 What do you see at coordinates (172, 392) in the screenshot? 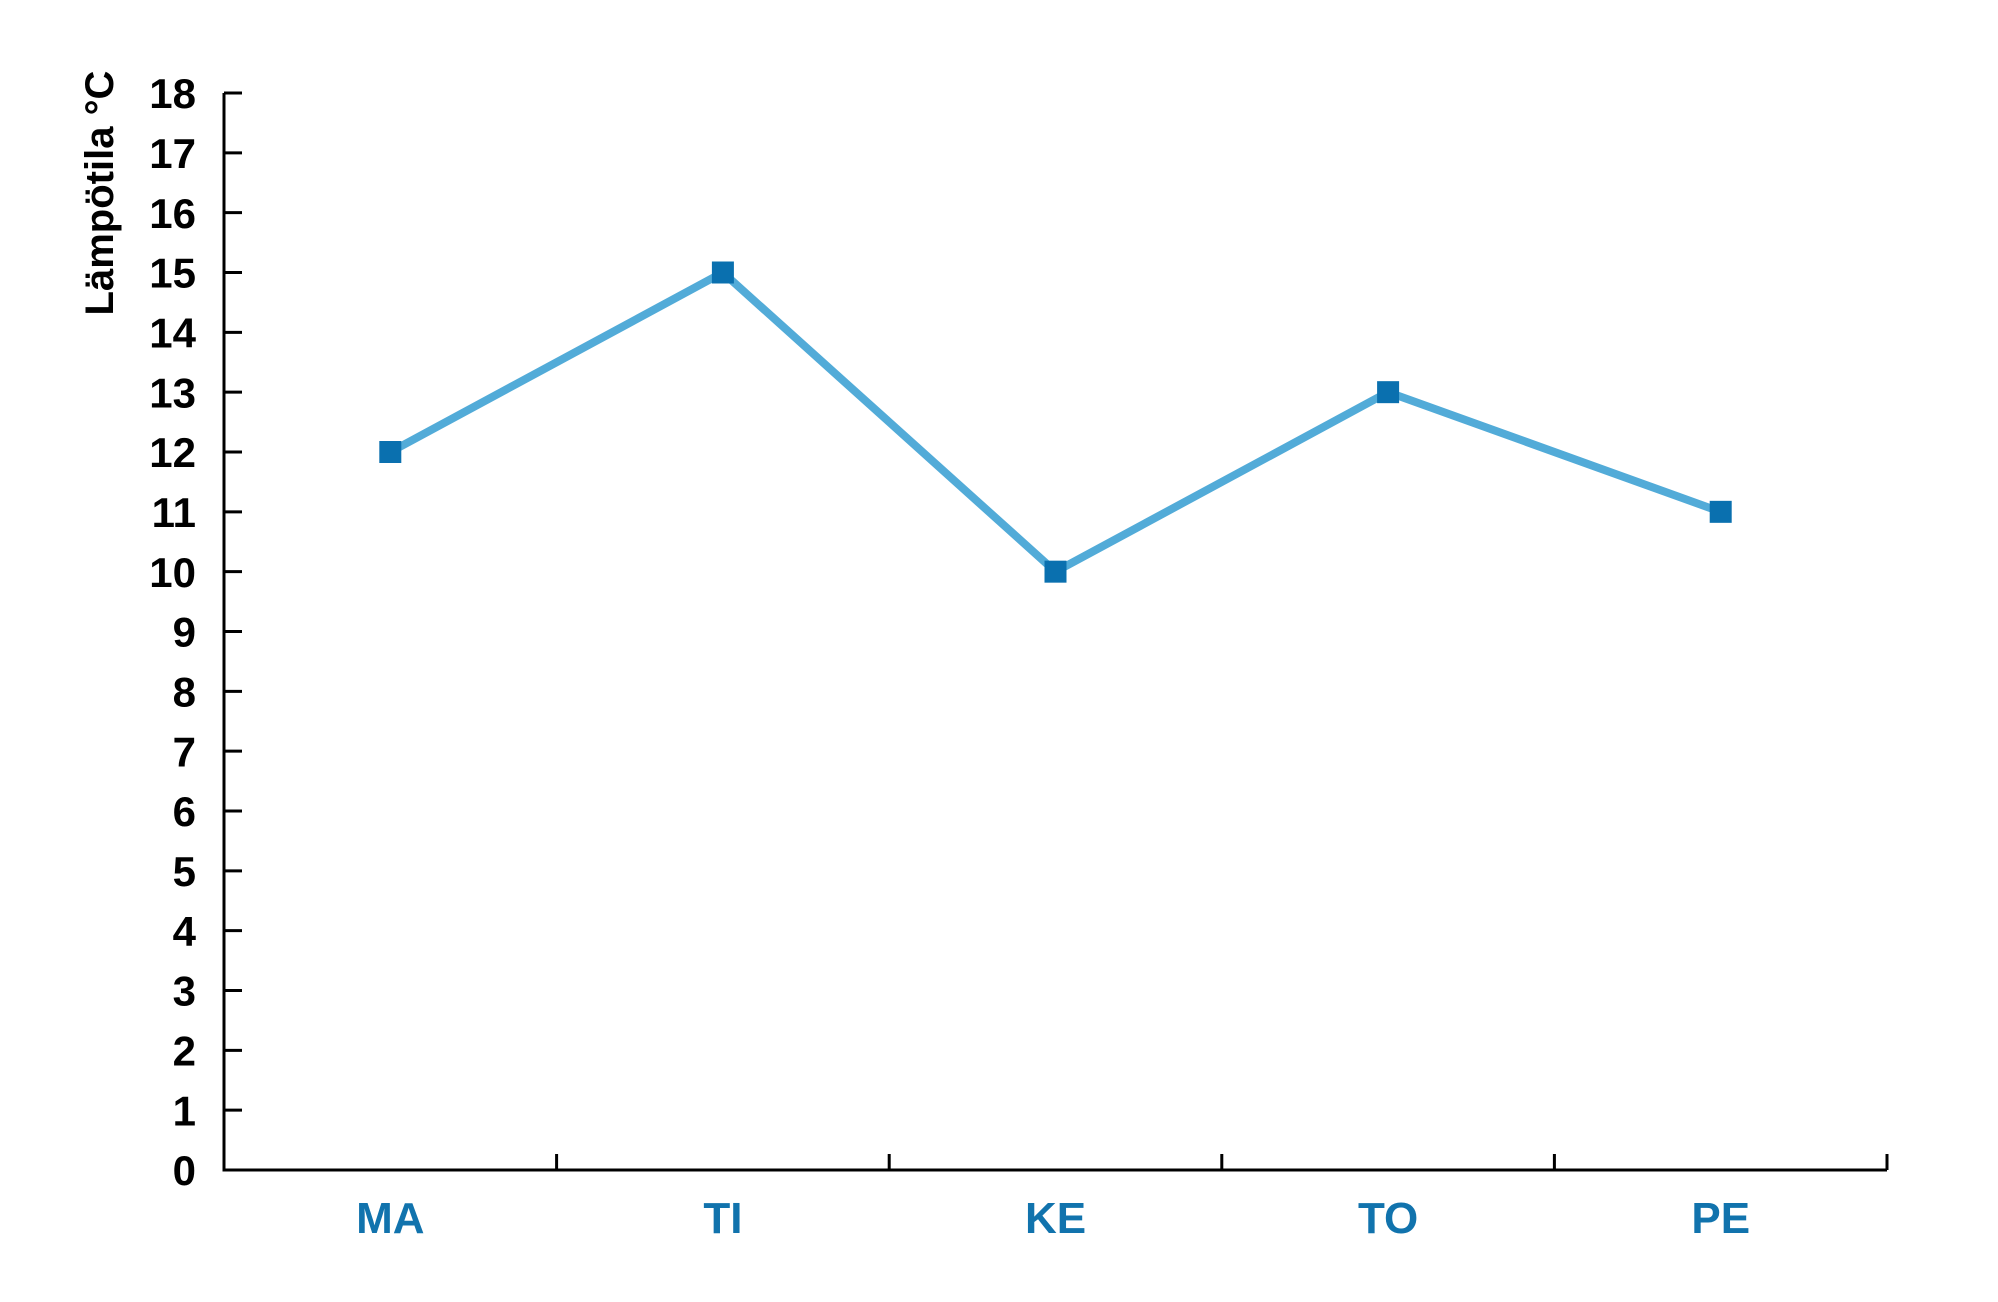
I see `y-tick-label: 13` at bounding box center [172, 392].